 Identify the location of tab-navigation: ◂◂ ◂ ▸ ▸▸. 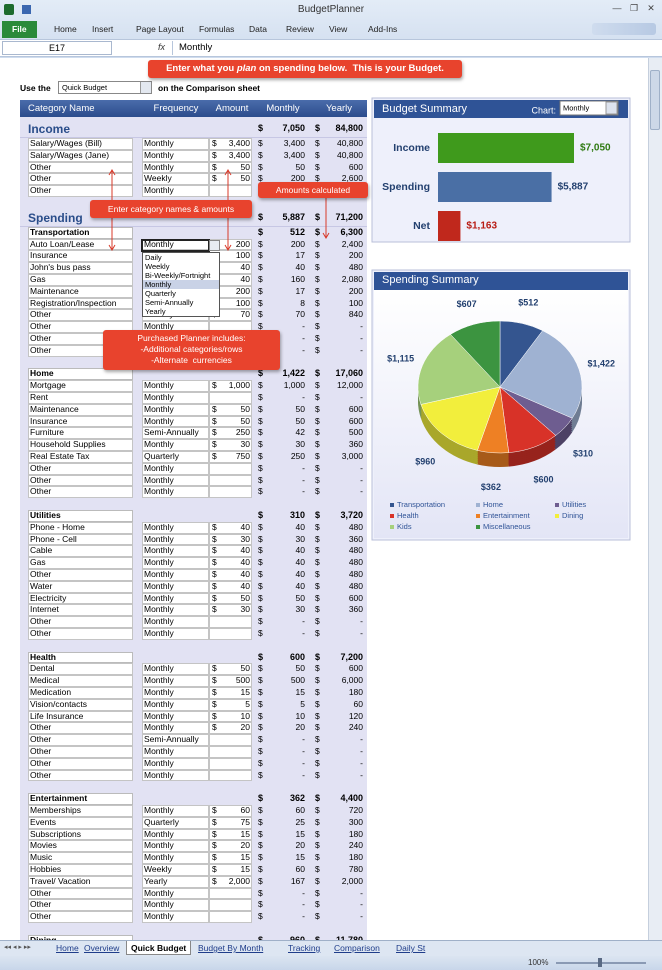
(17, 947).